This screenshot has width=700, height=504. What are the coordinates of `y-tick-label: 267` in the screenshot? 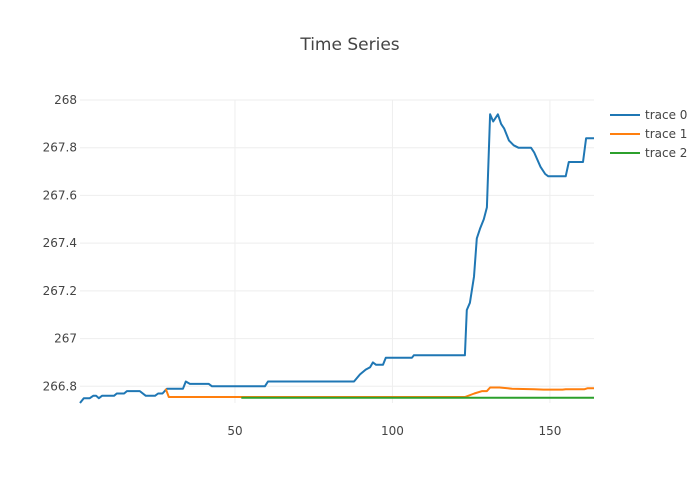 It's located at (65, 339).